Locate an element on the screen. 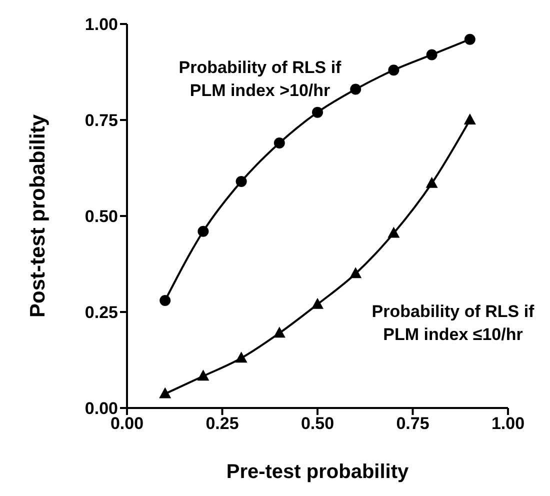 The image size is (550, 496). y-tick-label: 0.25 is located at coordinates (101, 312).